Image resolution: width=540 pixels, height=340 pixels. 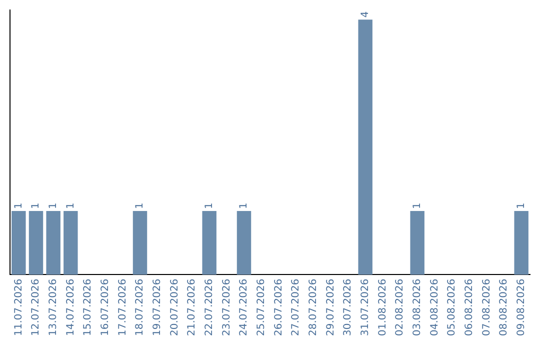 I want to click on x-tick-label: 22.07.2026, so click(x=209, y=307).